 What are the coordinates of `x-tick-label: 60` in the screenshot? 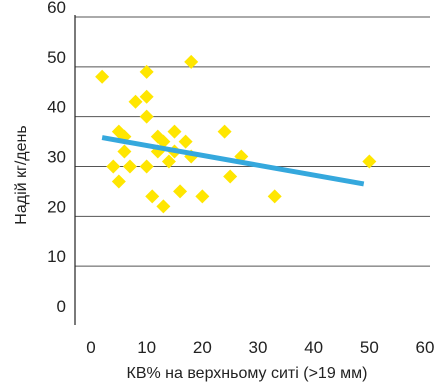 It's located at (425, 347).